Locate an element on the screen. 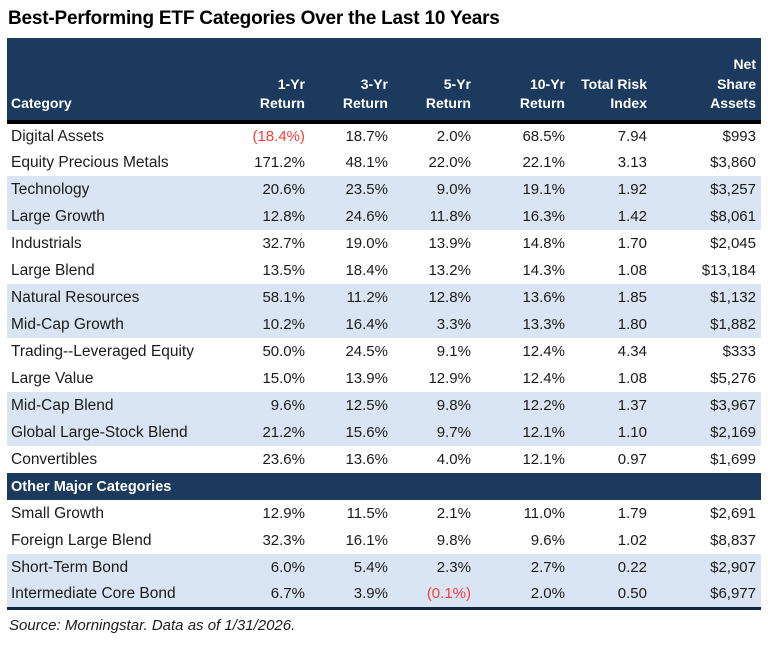 This screenshot has width=768, height=652. cell-10yr-return: 14.3% is located at coordinates (543, 270).